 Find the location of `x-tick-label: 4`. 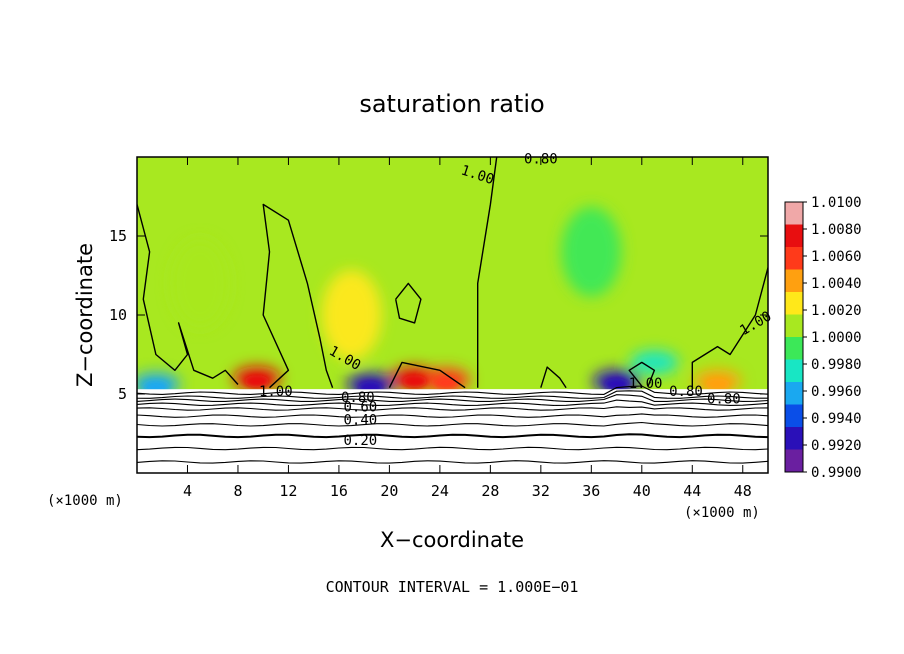

x-tick-label: 4 is located at coordinates (187, 491).